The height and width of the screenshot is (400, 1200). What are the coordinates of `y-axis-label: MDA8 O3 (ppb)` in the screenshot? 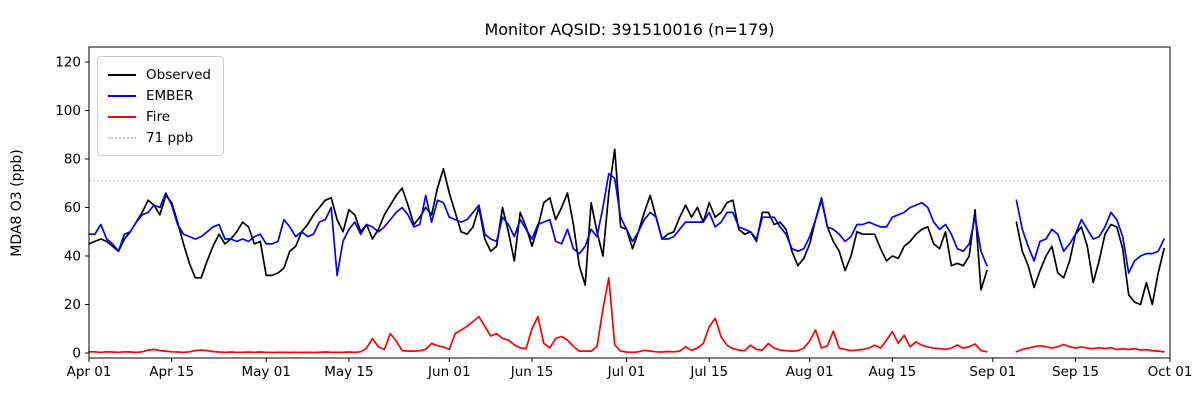 It's located at (17, 203).